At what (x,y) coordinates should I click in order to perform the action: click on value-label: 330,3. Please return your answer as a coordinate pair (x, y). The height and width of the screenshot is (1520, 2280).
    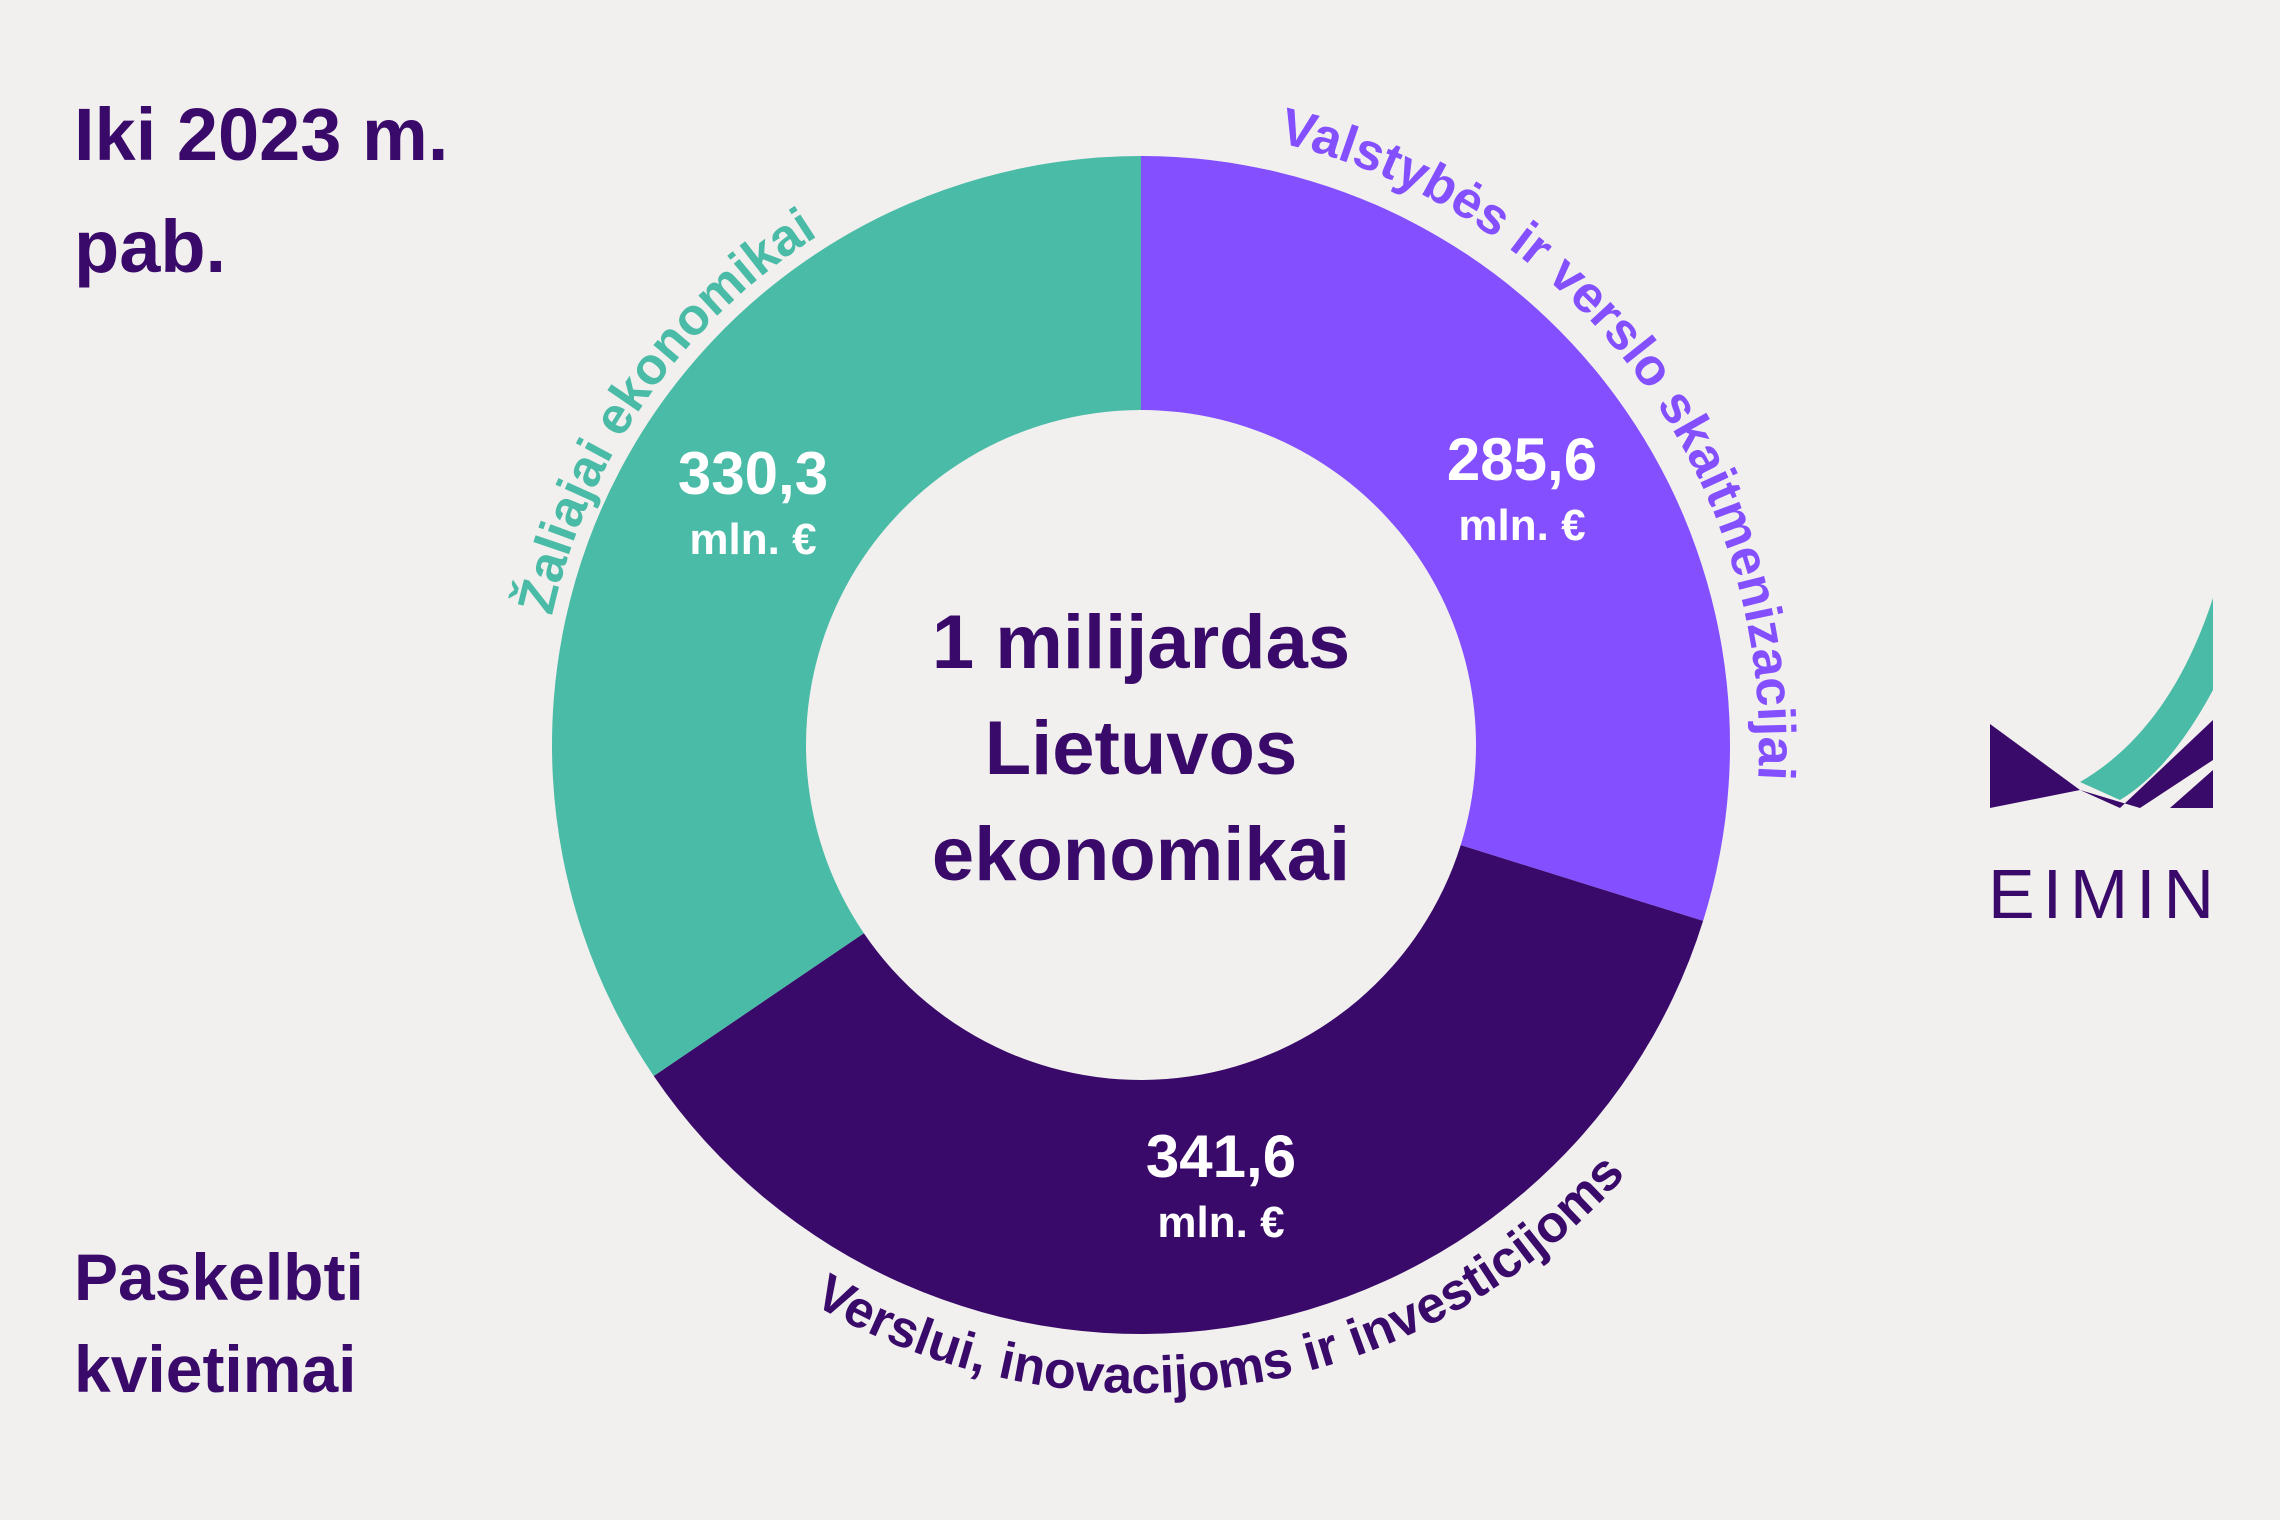
    Looking at the image, I should click on (753, 473).